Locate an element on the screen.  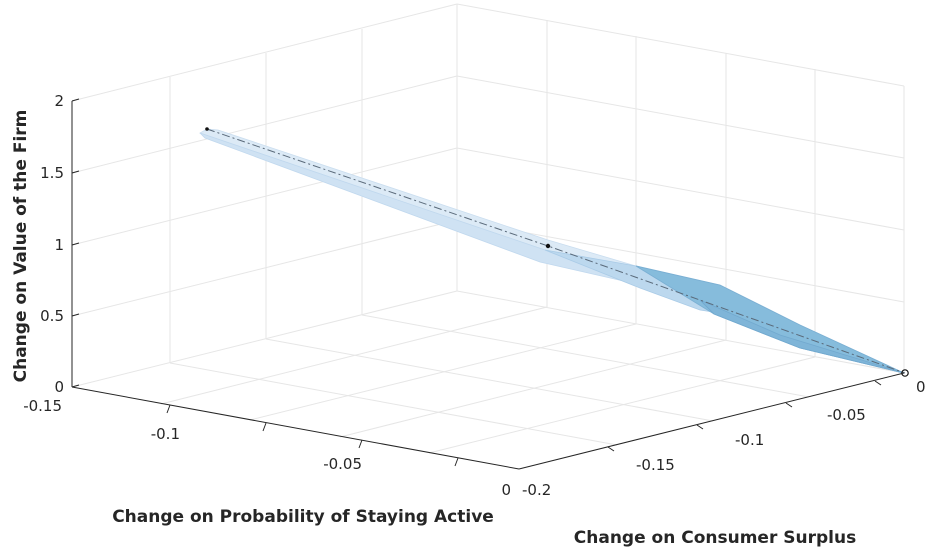
grid-floor-y1 is located at coordinates (354, 355).